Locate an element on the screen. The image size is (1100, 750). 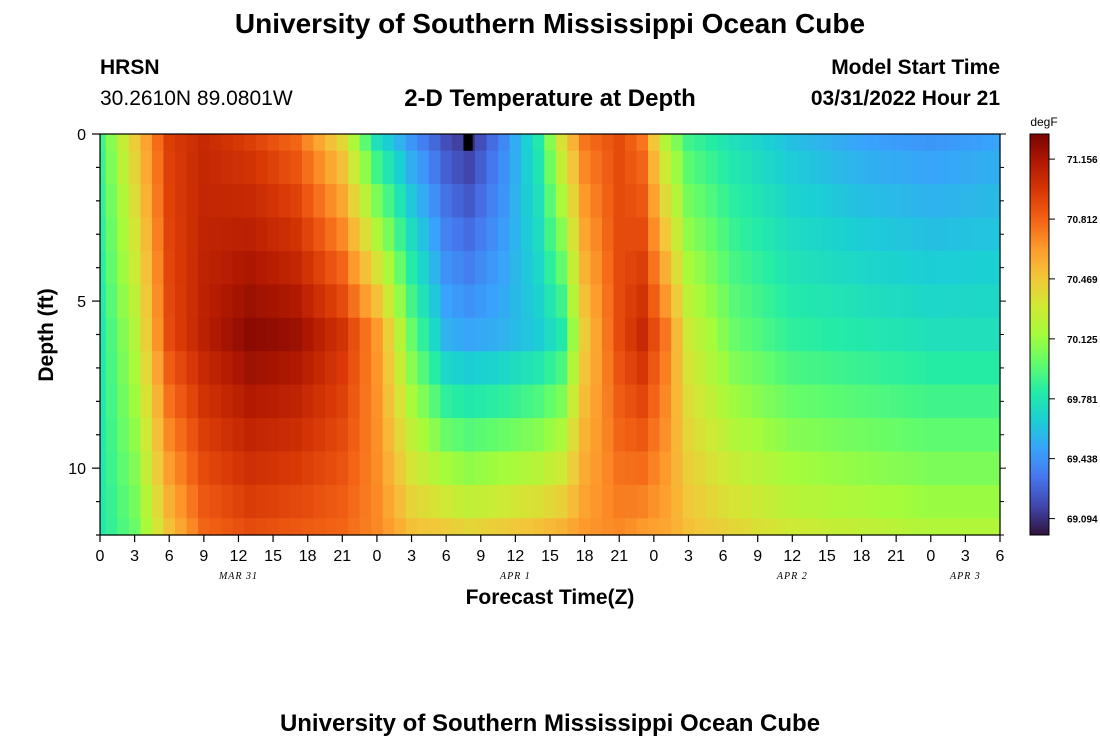
x-tick-label: 9 is located at coordinates (480, 556).